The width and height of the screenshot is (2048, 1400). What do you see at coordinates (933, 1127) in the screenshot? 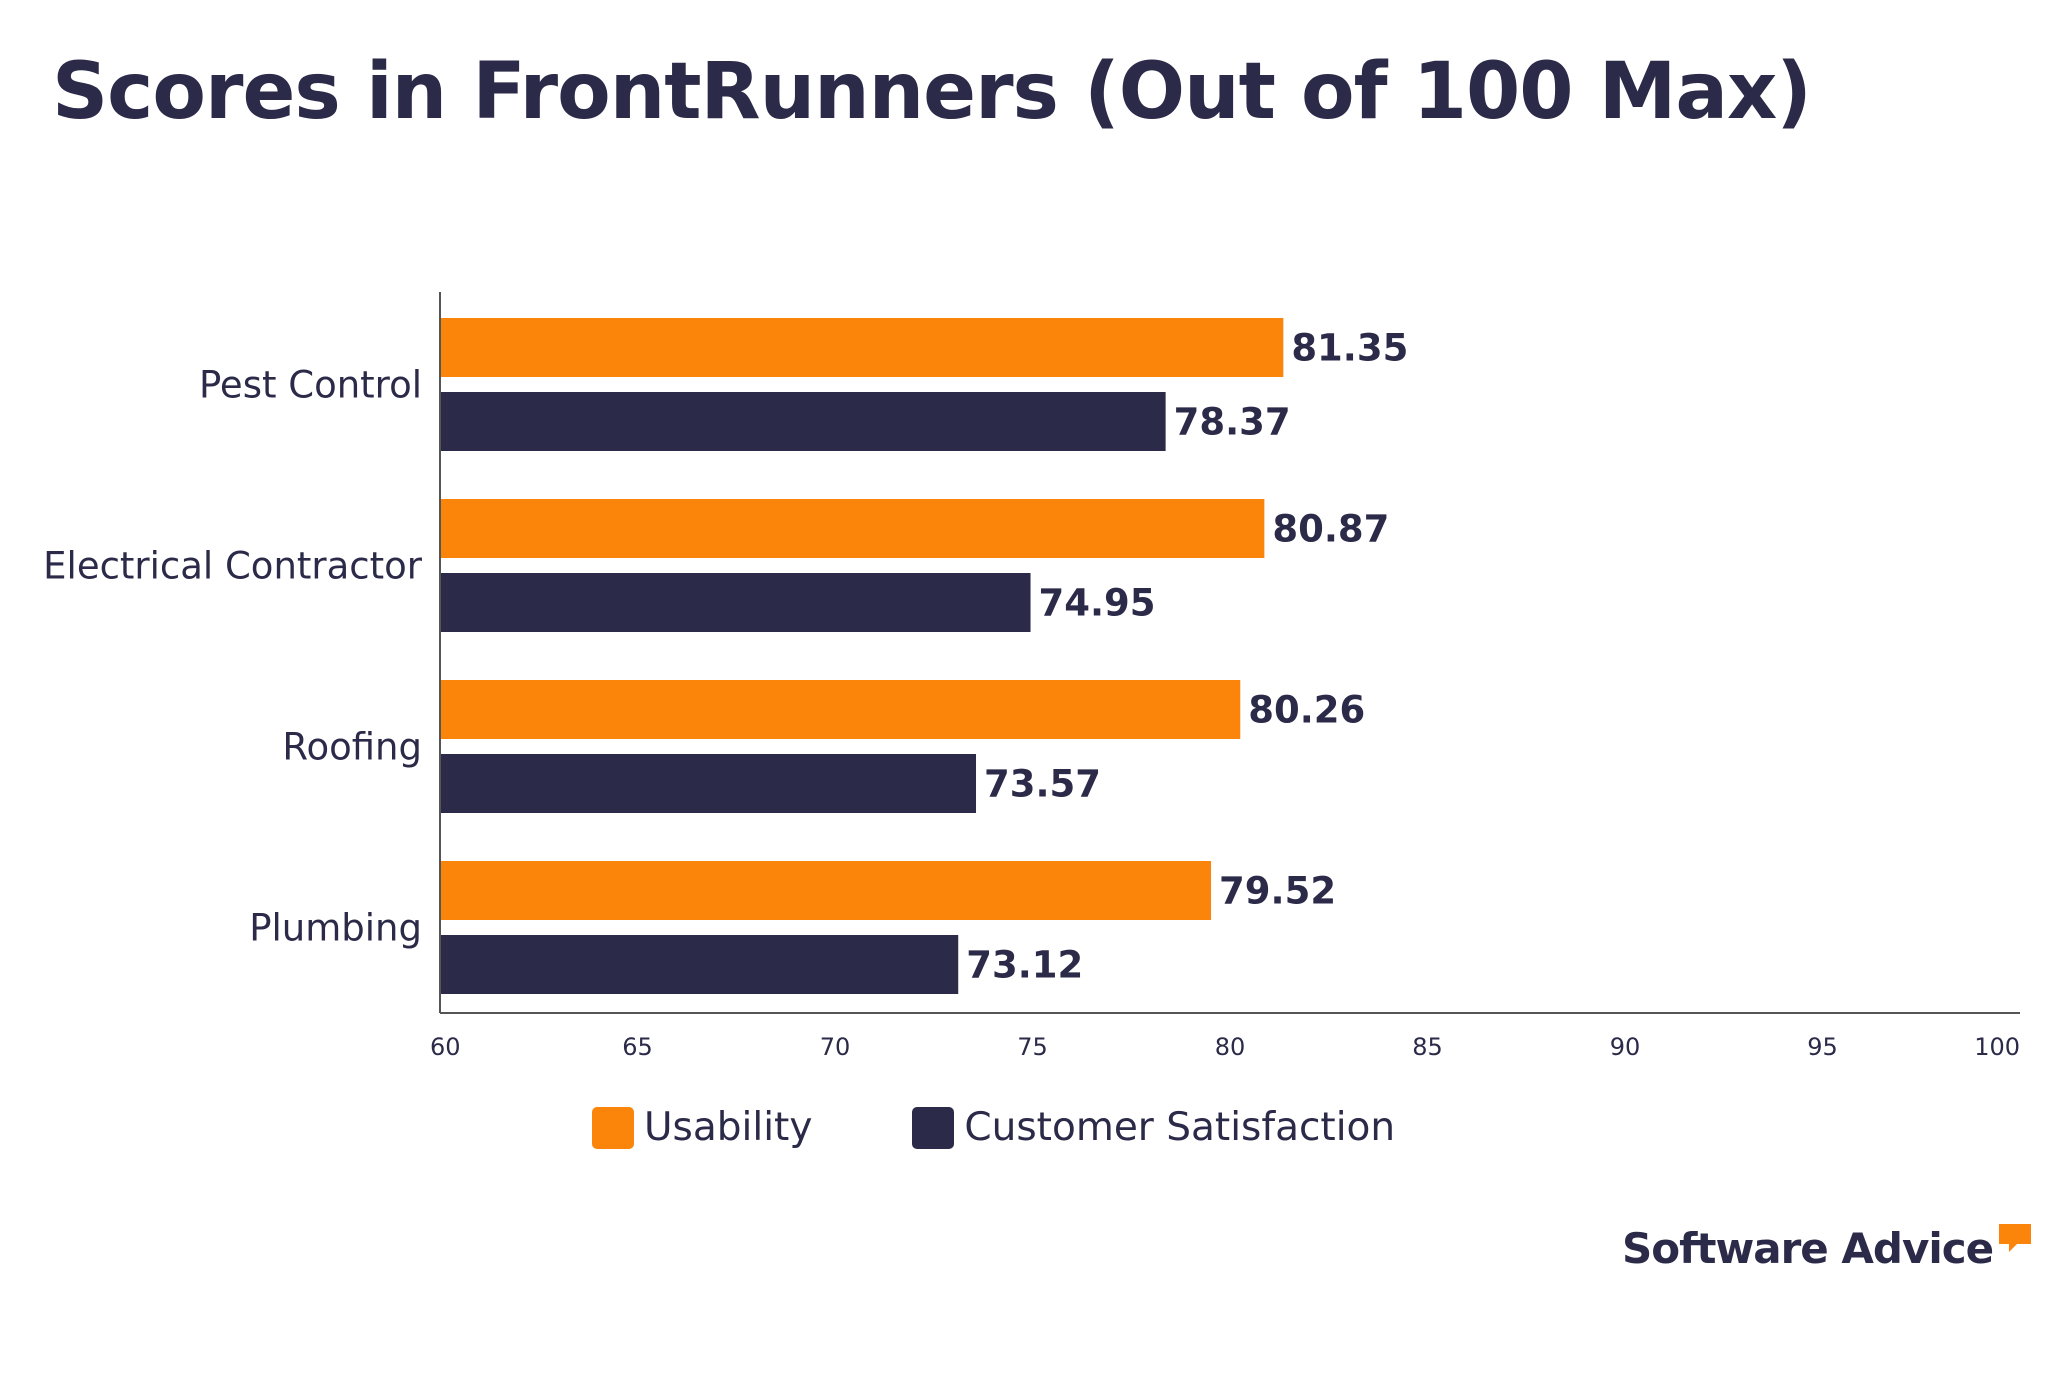
I see `legend-swatch-customer-satisfaction` at bounding box center [933, 1127].